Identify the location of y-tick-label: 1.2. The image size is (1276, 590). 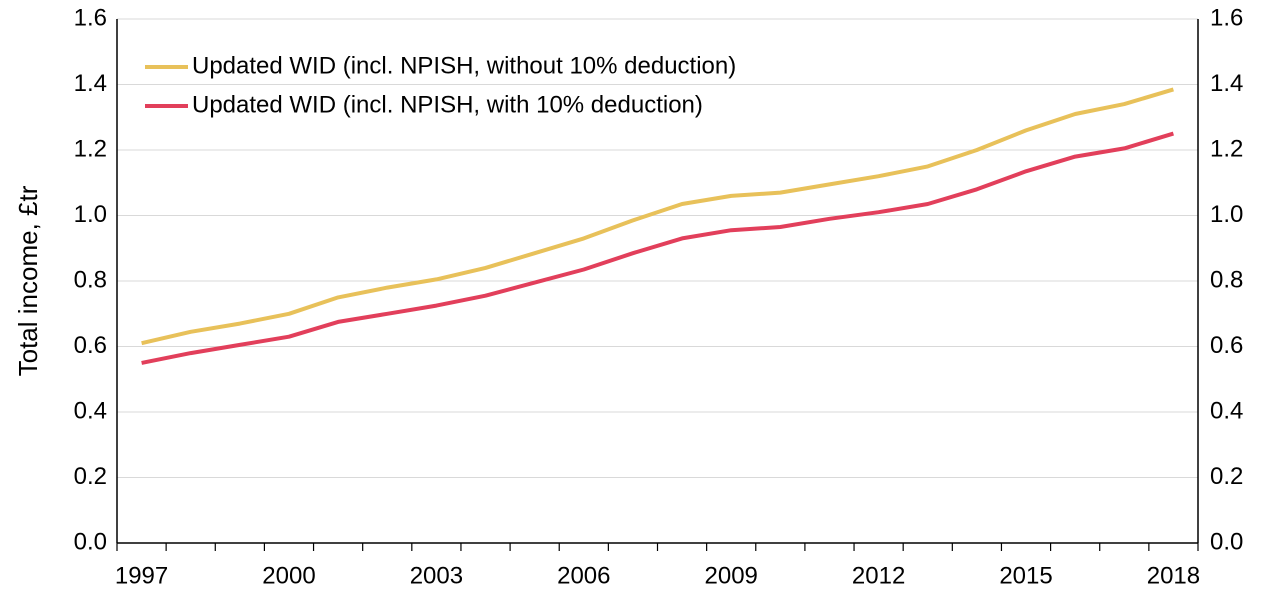
(90, 148).